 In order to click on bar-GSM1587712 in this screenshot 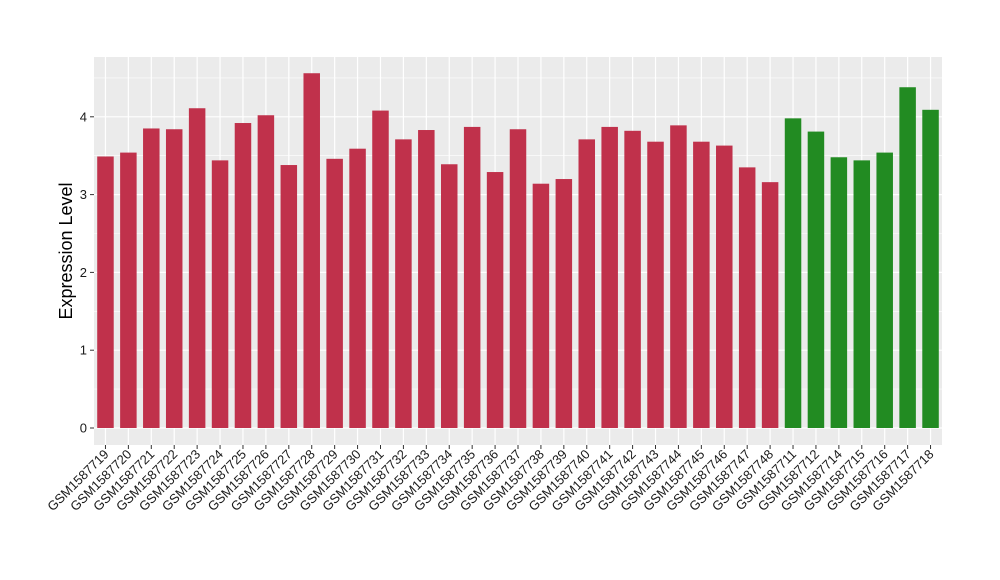, I will do `click(816, 279)`.